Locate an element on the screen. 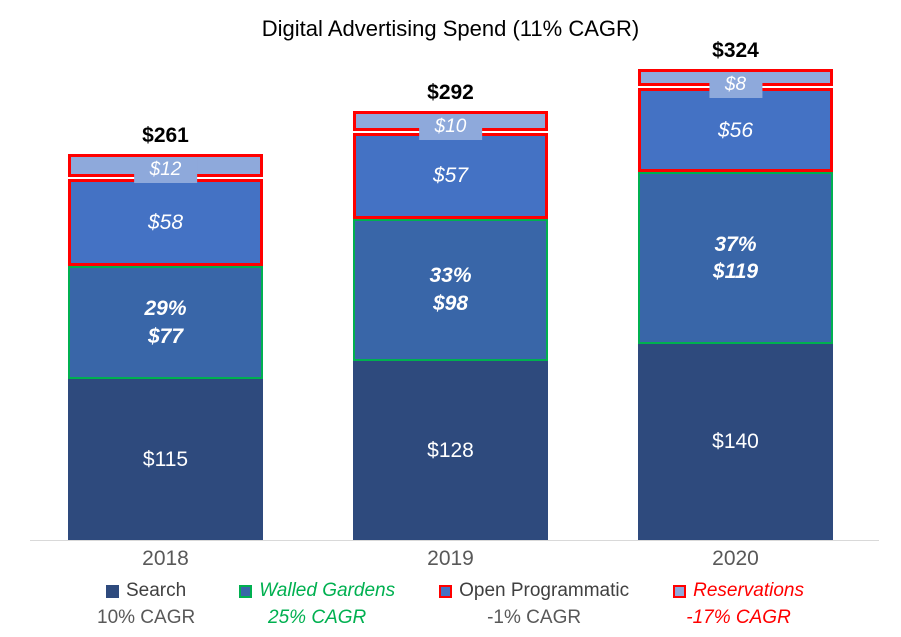 This screenshot has width=901, height=637. bar-stack-2018: $12 $58 29% $77 $115 is located at coordinates (165, 347).